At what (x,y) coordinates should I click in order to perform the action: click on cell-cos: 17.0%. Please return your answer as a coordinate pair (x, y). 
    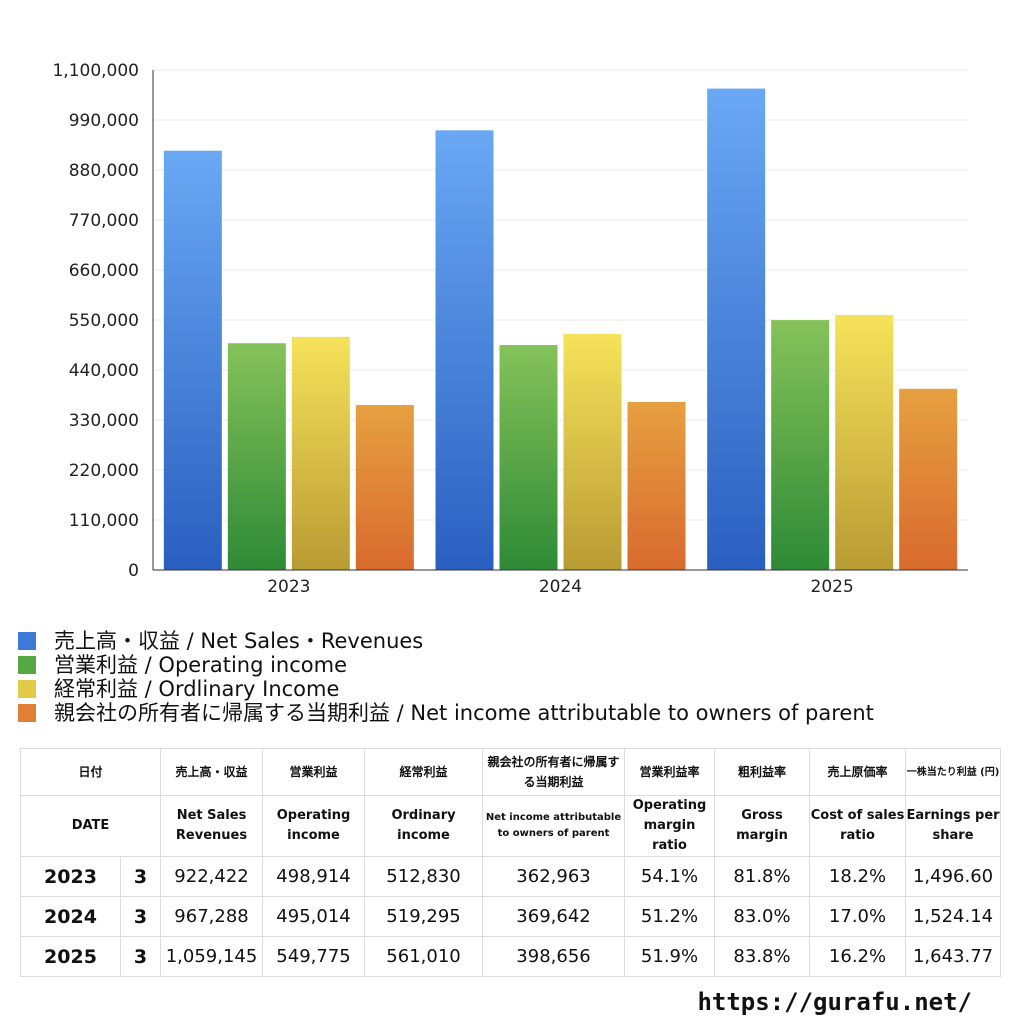
    Looking at the image, I should click on (858, 916).